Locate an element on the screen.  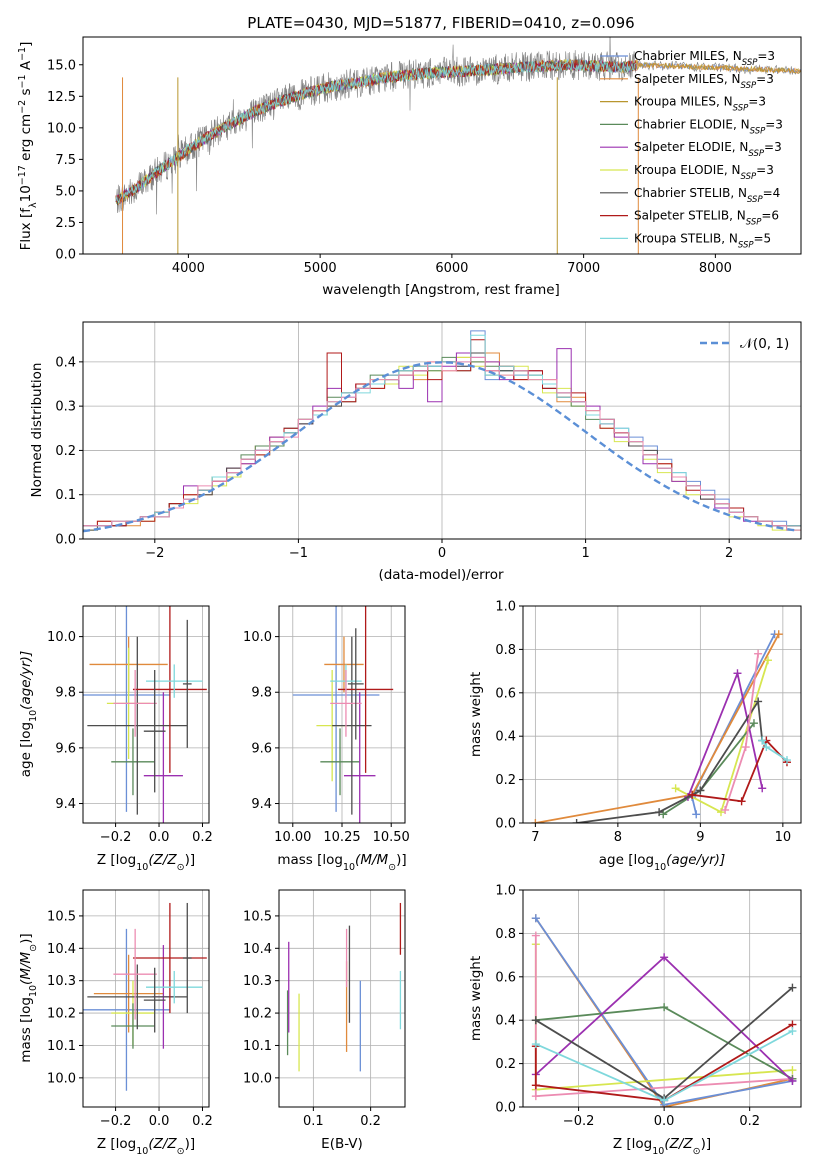
y-tick-label: 0.2 is located at coordinates (65, 451).